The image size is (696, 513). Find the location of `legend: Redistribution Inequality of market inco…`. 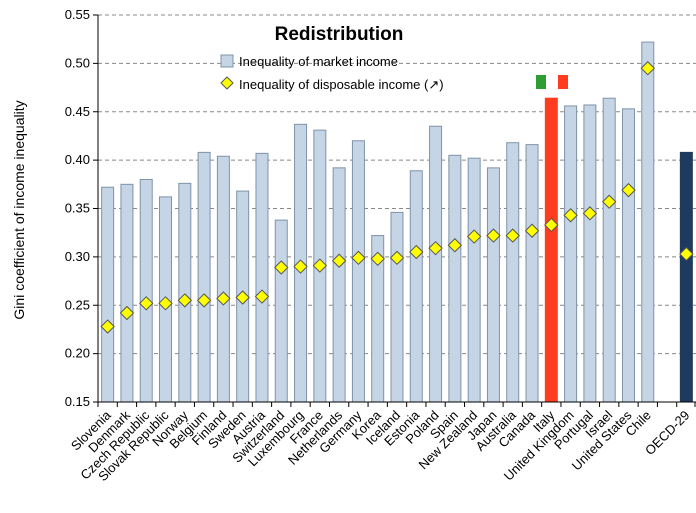

legend: Redistribution Inequality of market inco… is located at coordinates (332, 58).